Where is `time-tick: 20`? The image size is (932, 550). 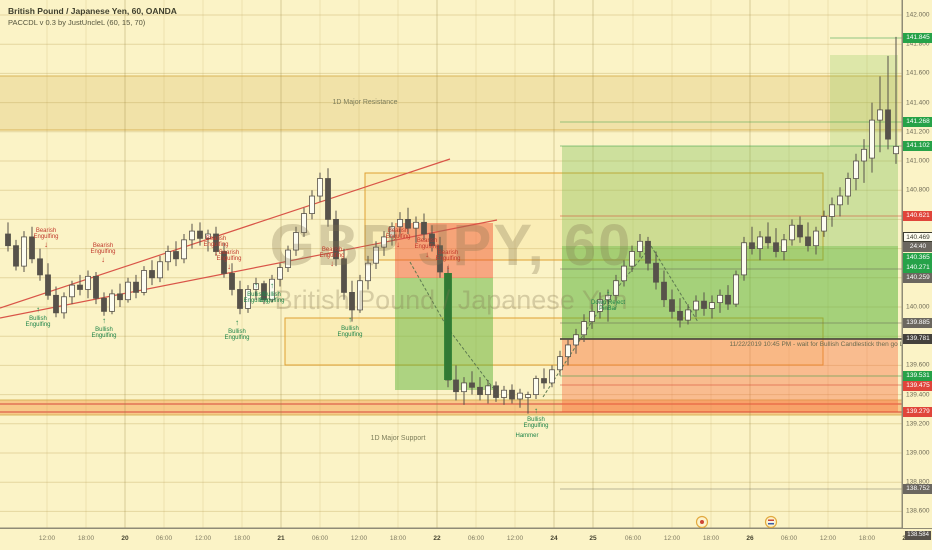 time-tick: 20 is located at coordinates (125, 538).